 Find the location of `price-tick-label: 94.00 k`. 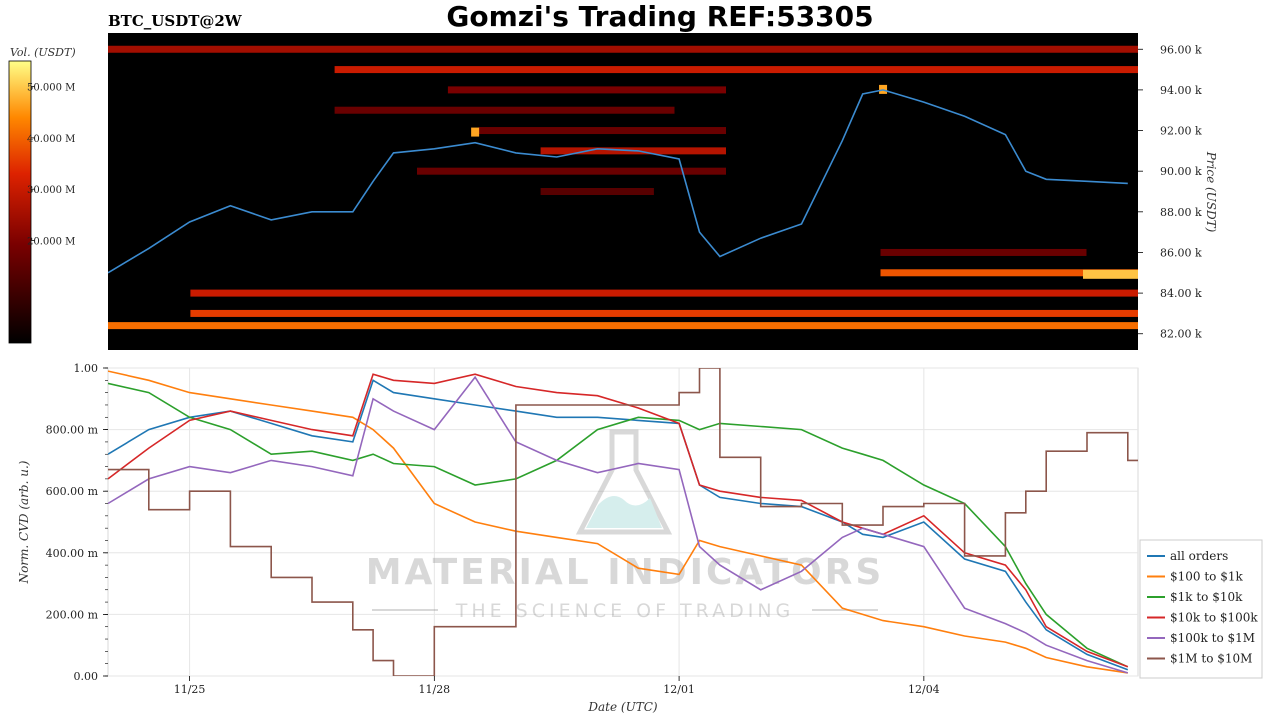

price-tick-label: 94.00 k is located at coordinates (1181, 90).